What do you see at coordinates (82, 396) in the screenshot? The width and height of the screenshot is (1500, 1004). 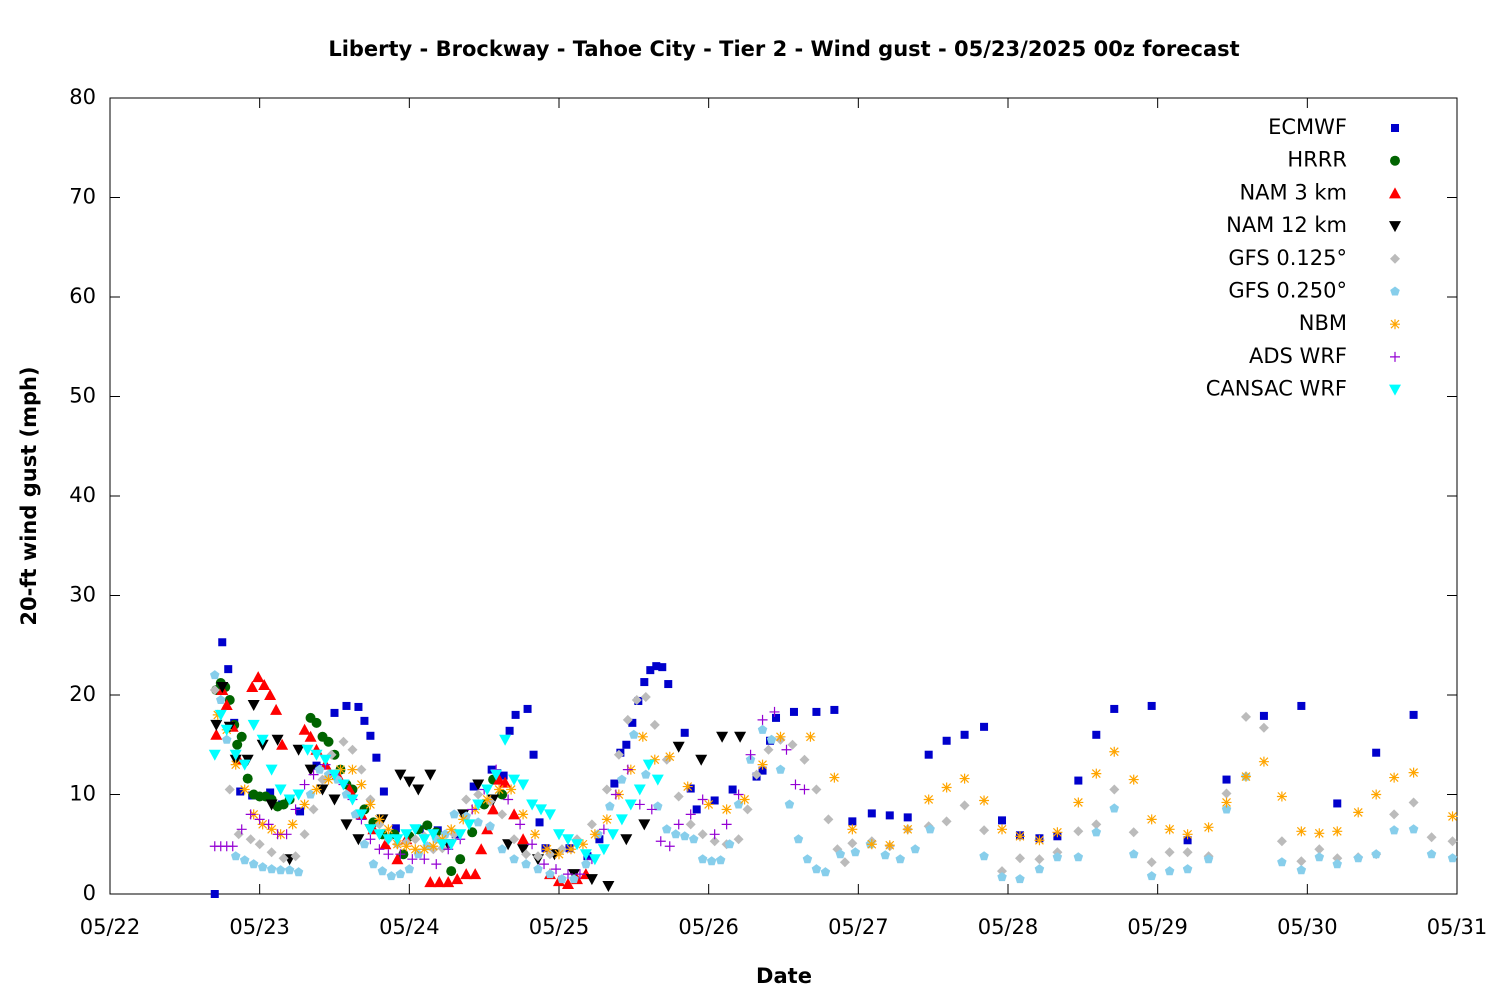 I see `y-tick-label: 50` at bounding box center [82, 396].